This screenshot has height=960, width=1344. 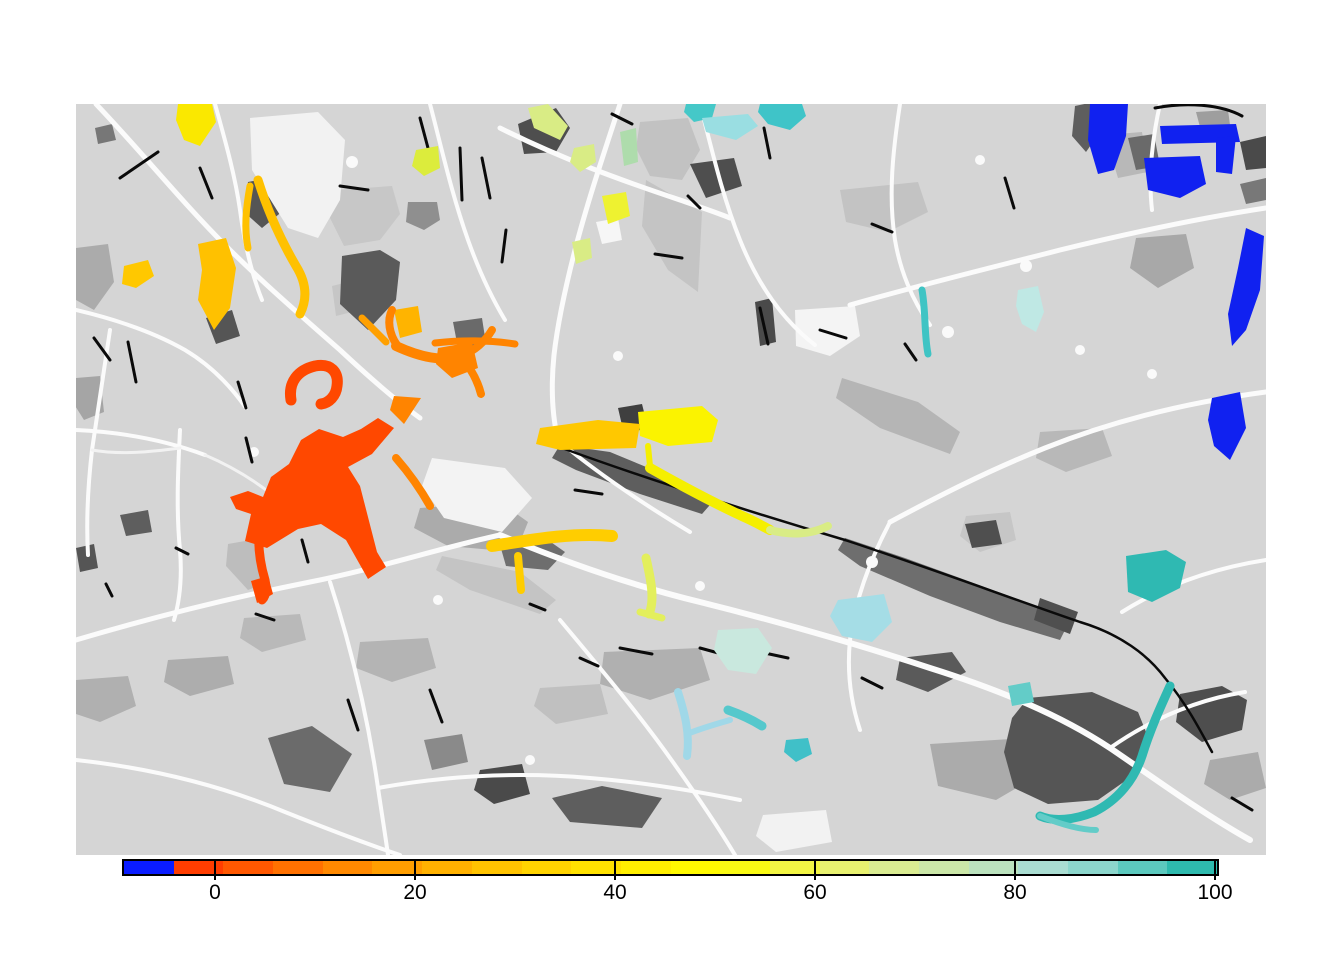 I want to click on colorbar-tick-label: 20, so click(x=415, y=892).